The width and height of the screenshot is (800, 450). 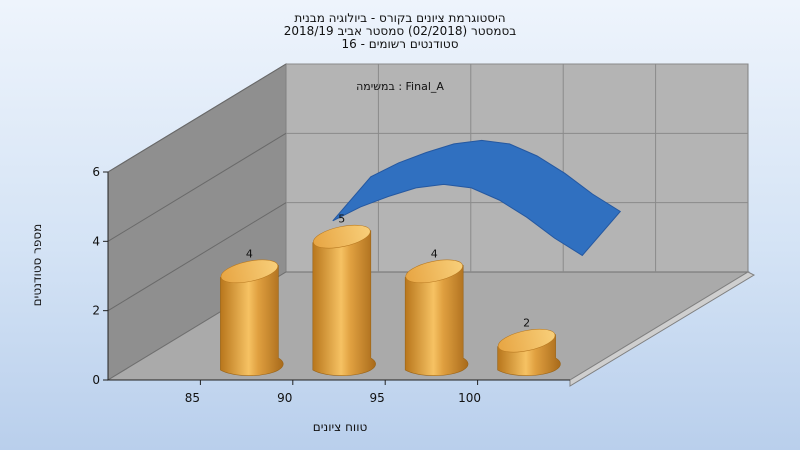 I want to click on chart-title-line3: סטודנטים רשומים - 16, so click(x=400, y=44).